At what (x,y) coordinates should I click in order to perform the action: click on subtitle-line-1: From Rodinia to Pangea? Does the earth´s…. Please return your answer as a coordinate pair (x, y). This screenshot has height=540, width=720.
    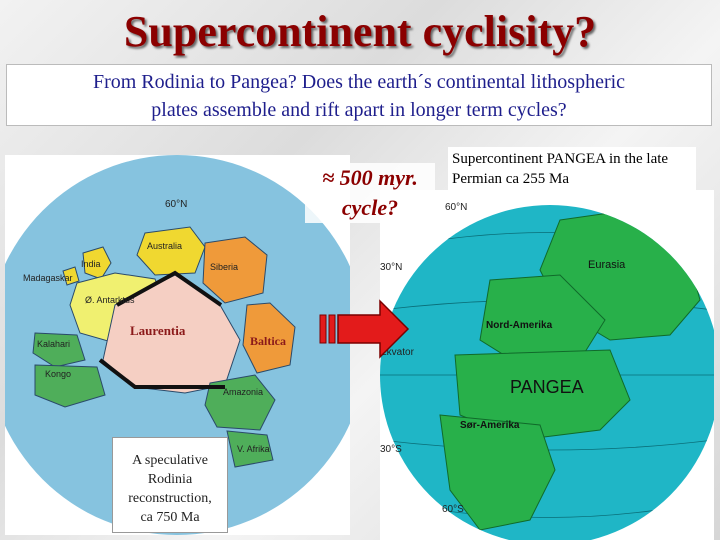
    Looking at the image, I should click on (359, 82).